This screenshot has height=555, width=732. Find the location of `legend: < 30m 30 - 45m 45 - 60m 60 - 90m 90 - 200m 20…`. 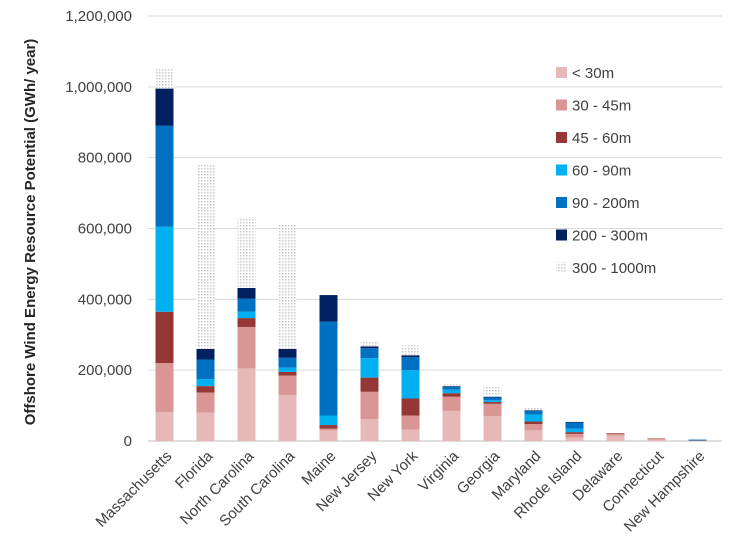

legend: < 30m 30 - 45m 45 - 60m 60 - 90m 90 - 200m 20… is located at coordinates (606, 171).